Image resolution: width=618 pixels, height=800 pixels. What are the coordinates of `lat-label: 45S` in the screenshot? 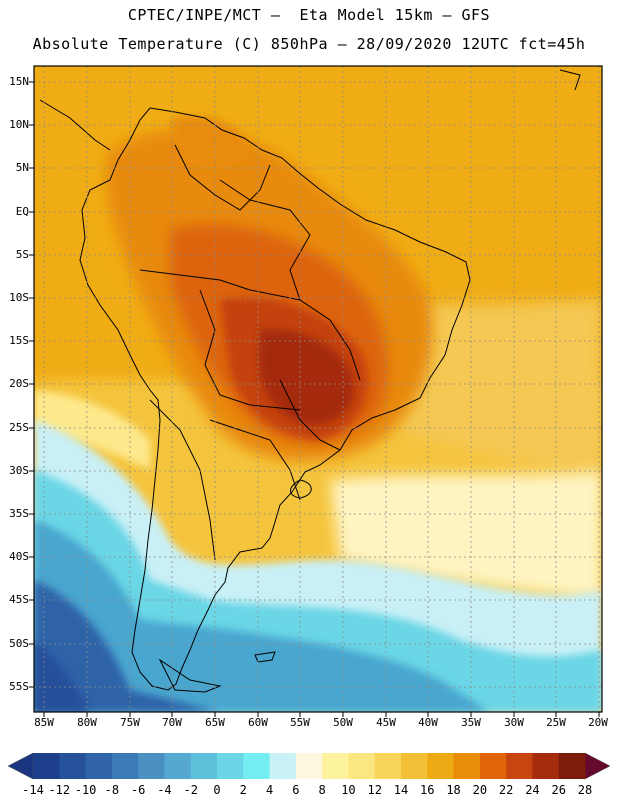 It's located at (19, 599).